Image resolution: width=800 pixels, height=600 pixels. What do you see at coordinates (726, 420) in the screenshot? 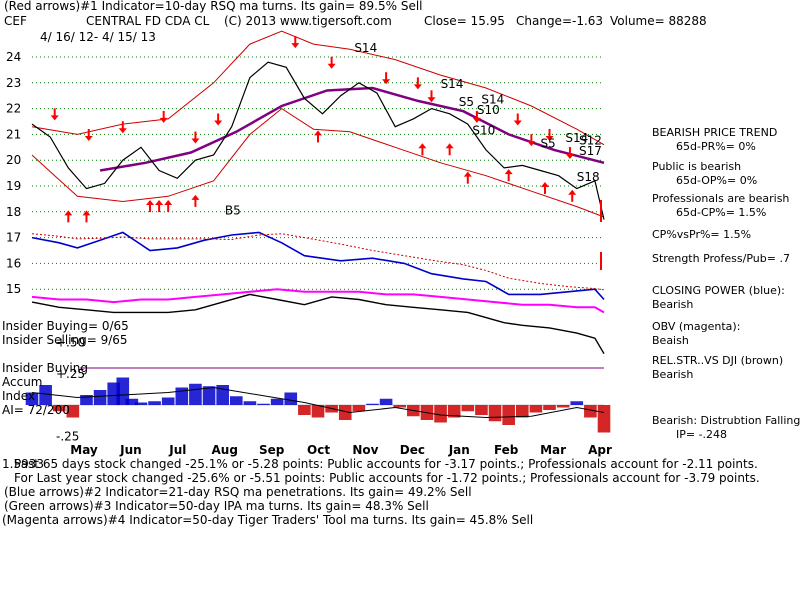
I see `right-panel-line: Bearish: Distrubtion Falling` at bounding box center [726, 420].